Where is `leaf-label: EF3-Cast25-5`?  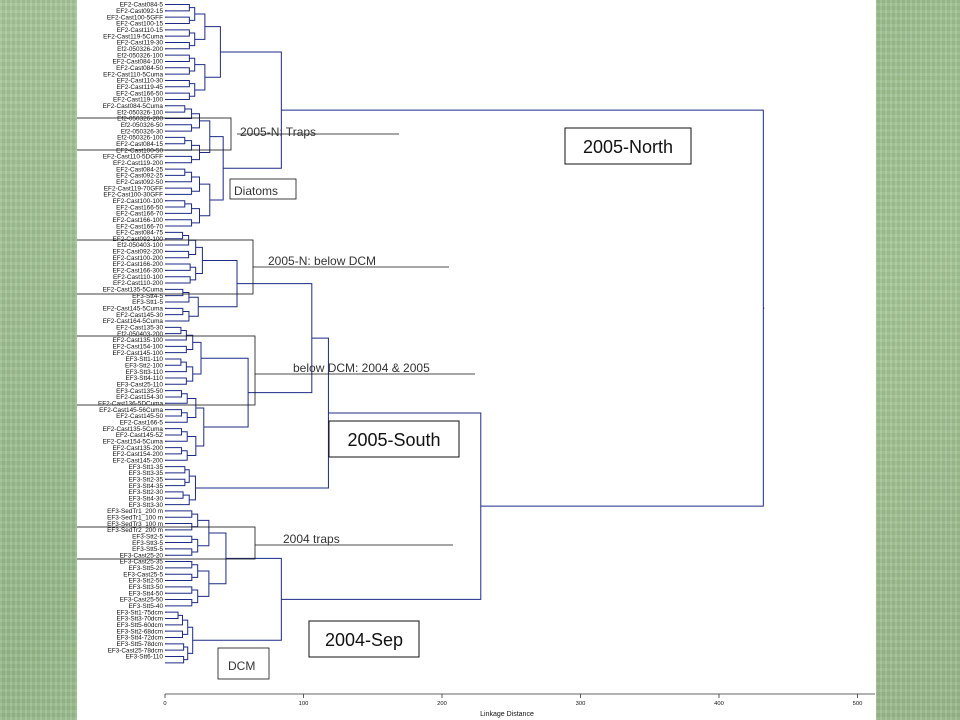
leaf-label: EF3-Cast25-5 is located at coordinates (143, 574).